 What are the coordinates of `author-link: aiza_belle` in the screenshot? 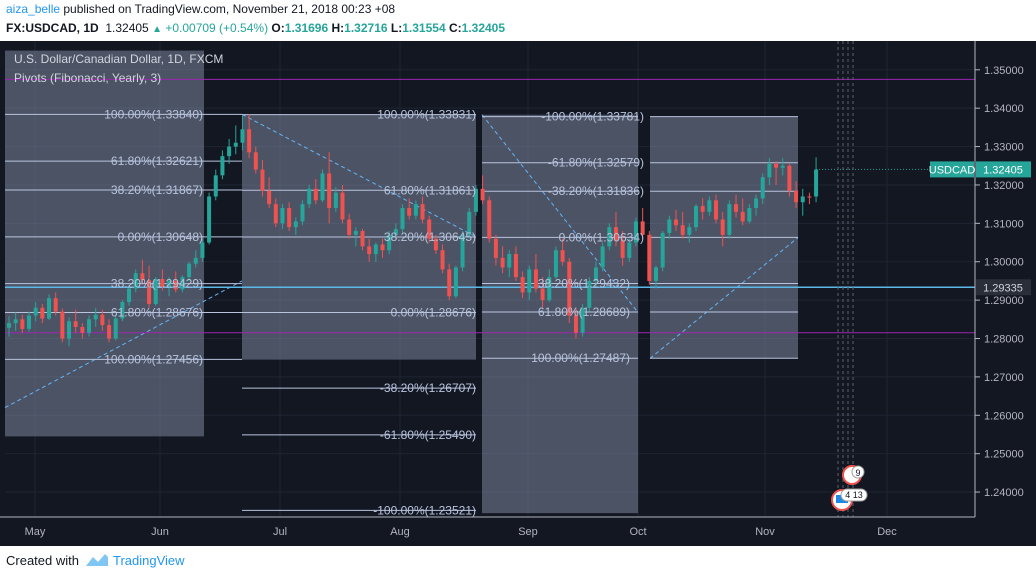 It's located at (33, 9).